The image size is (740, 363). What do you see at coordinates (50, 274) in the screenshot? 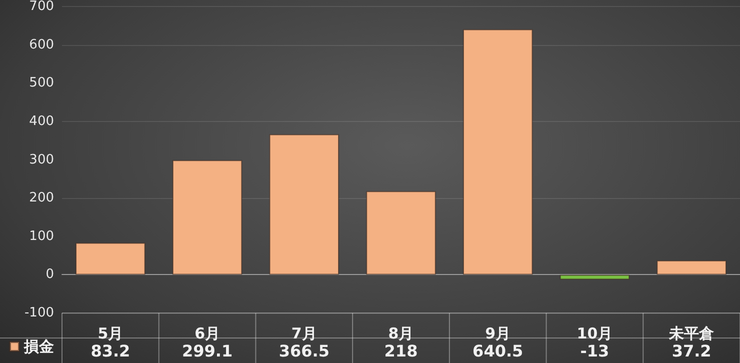
I see `y-tick-label: 0` at bounding box center [50, 274].